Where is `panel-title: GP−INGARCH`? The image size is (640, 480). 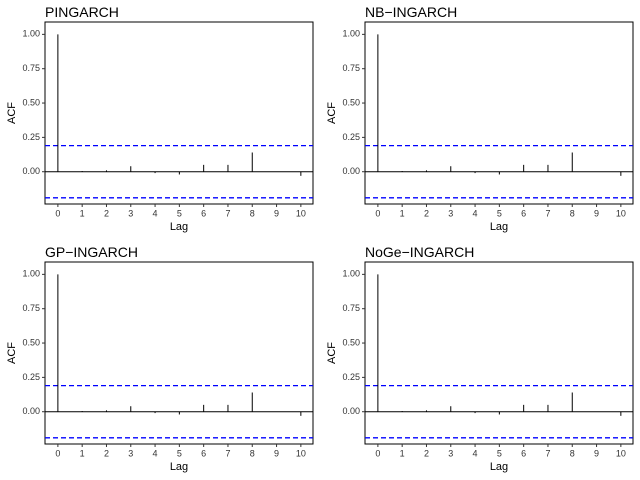
panel-title: GP−INGARCH is located at coordinates (91, 252).